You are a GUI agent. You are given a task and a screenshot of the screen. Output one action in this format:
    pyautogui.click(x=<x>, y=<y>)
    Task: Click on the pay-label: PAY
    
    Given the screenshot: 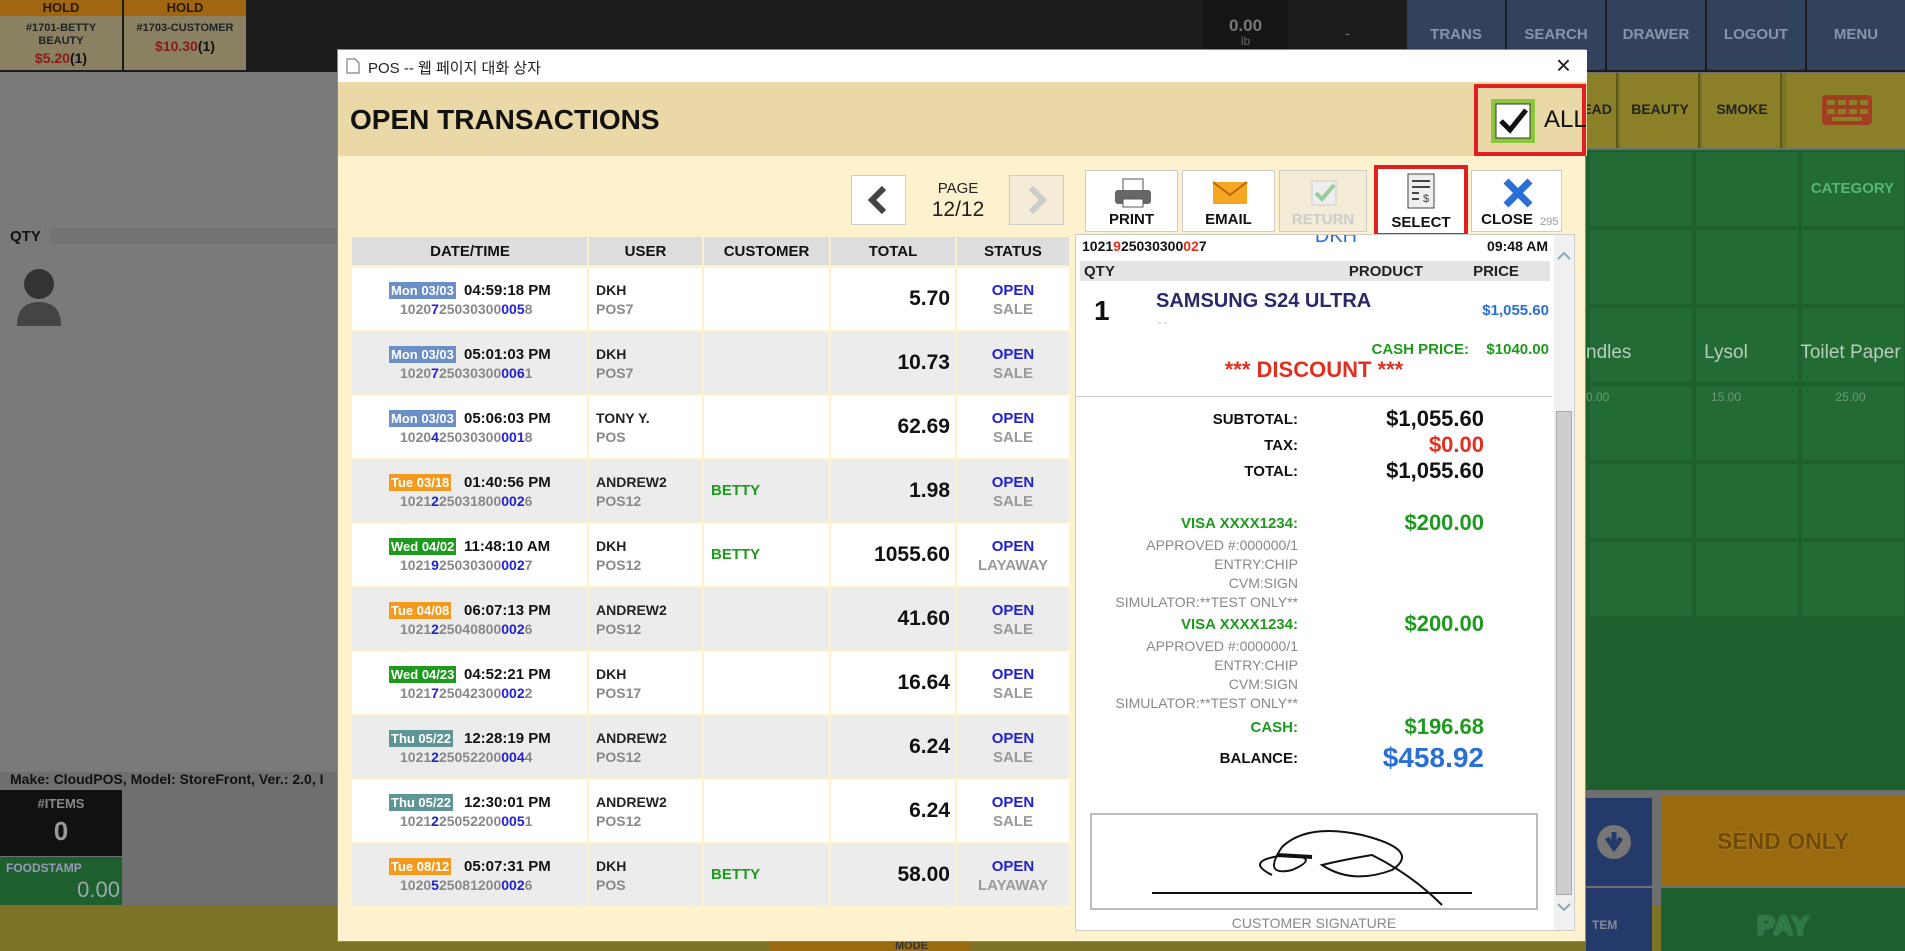 What is the action you would take?
    pyautogui.click(x=1783, y=925)
    